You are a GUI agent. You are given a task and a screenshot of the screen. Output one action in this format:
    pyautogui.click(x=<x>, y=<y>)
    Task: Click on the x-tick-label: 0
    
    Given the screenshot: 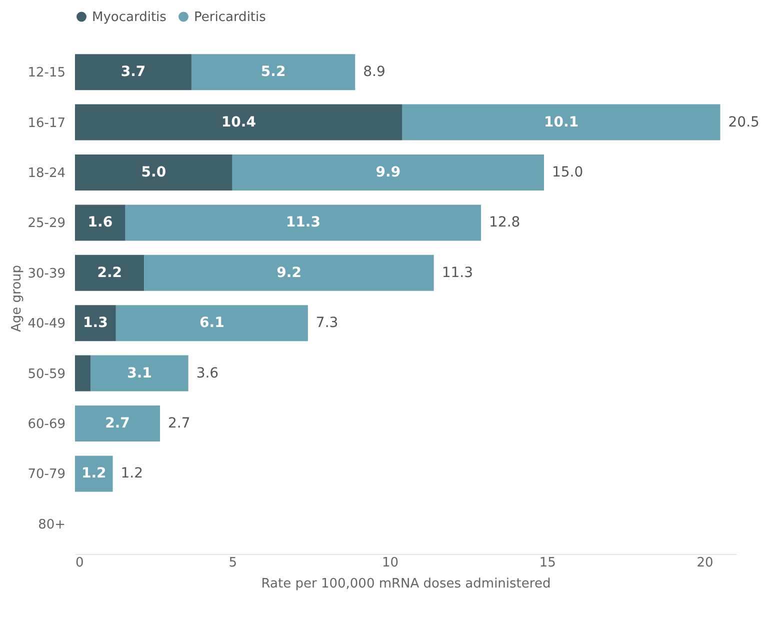 What is the action you would take?
    pyautogui.click(x=80, y=563)
    